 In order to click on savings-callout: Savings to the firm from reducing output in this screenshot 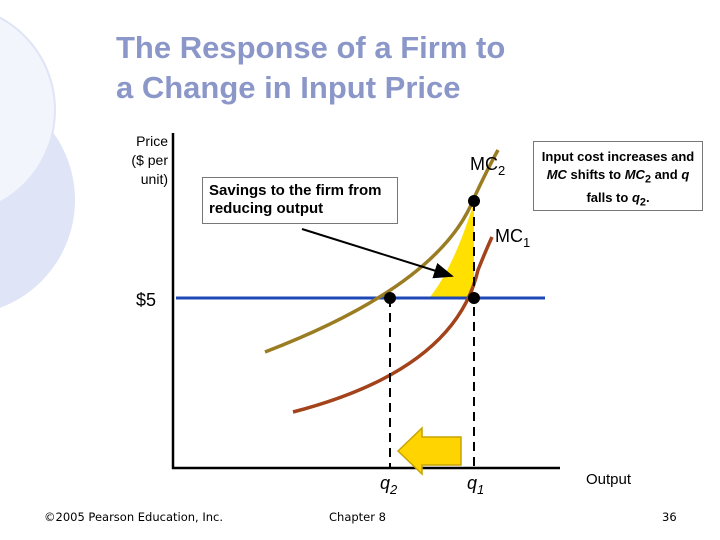, I will do `click(300, 200)`.